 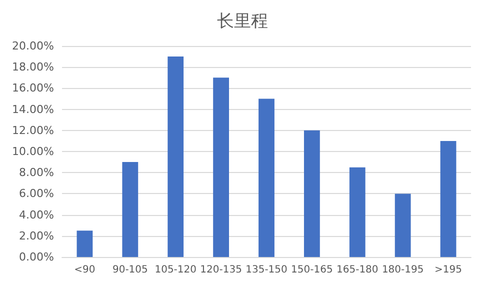 I want to click on y-tick-label: 12.00%, so click(x=33, y=130).